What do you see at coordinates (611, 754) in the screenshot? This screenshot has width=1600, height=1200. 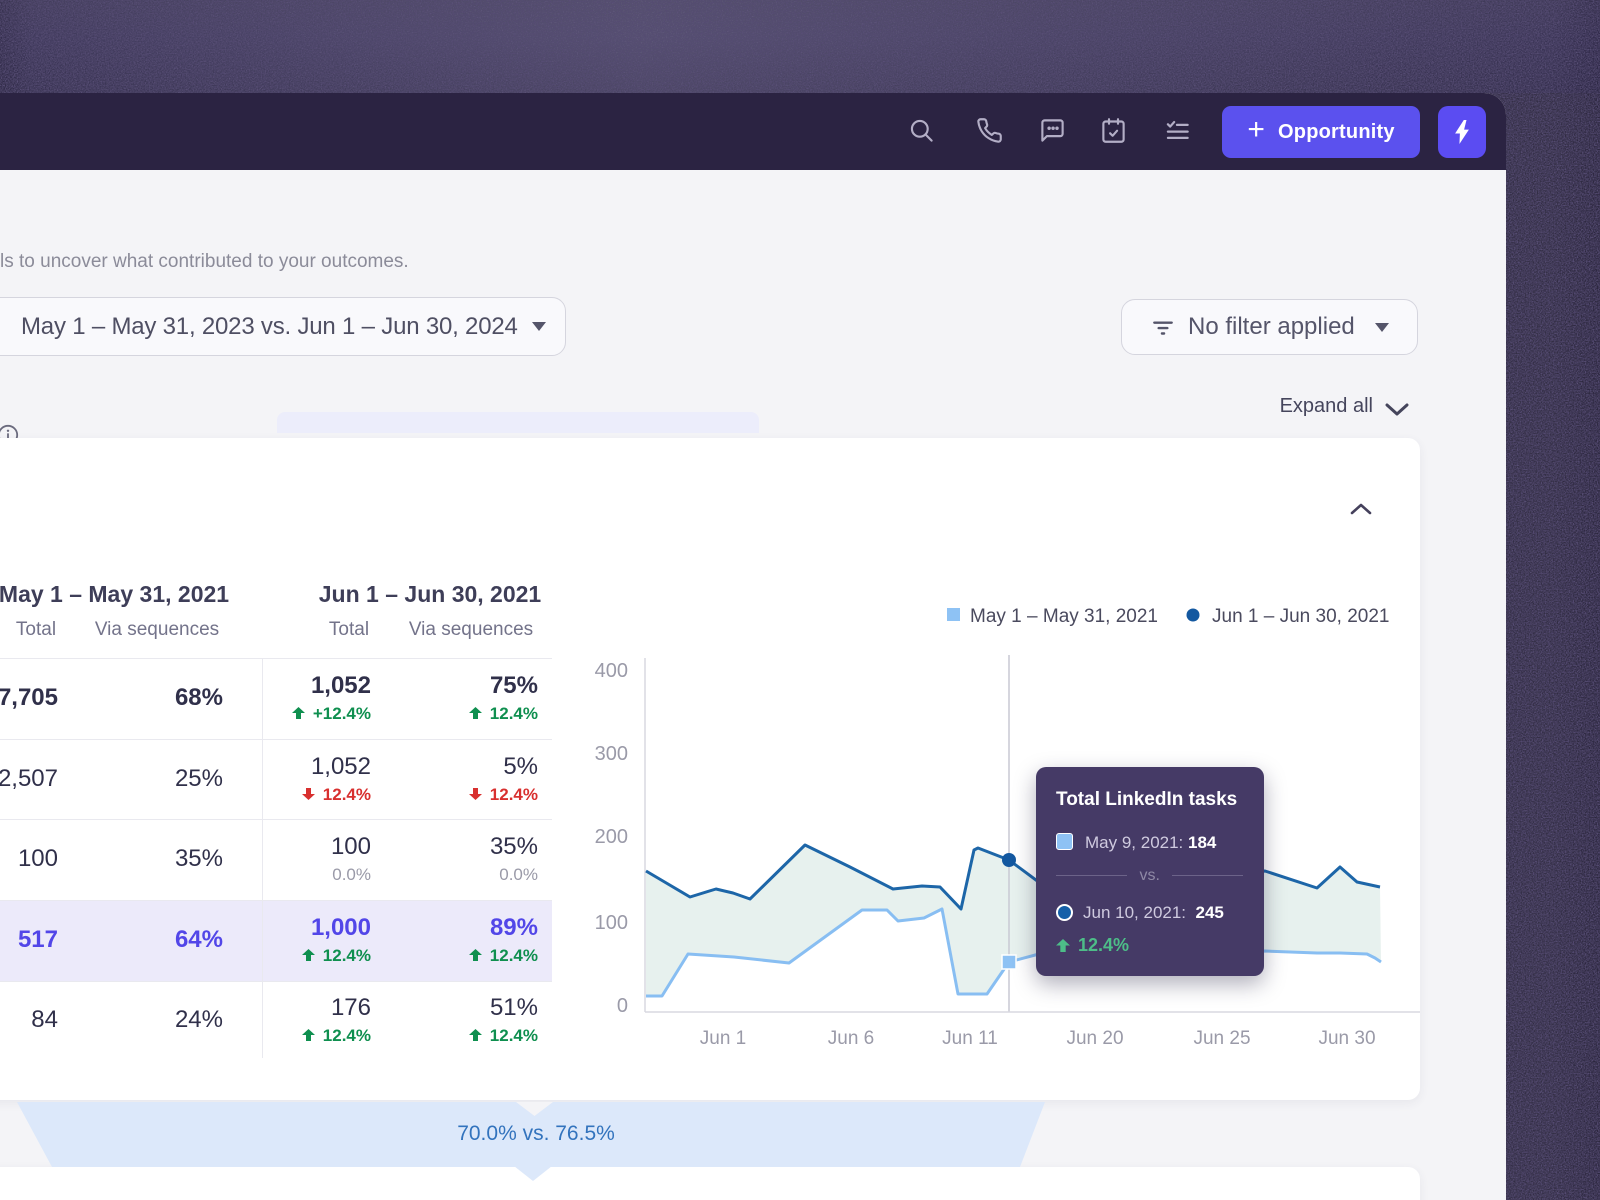 I see `svg-text: 300` at bounding box center [611, 754].